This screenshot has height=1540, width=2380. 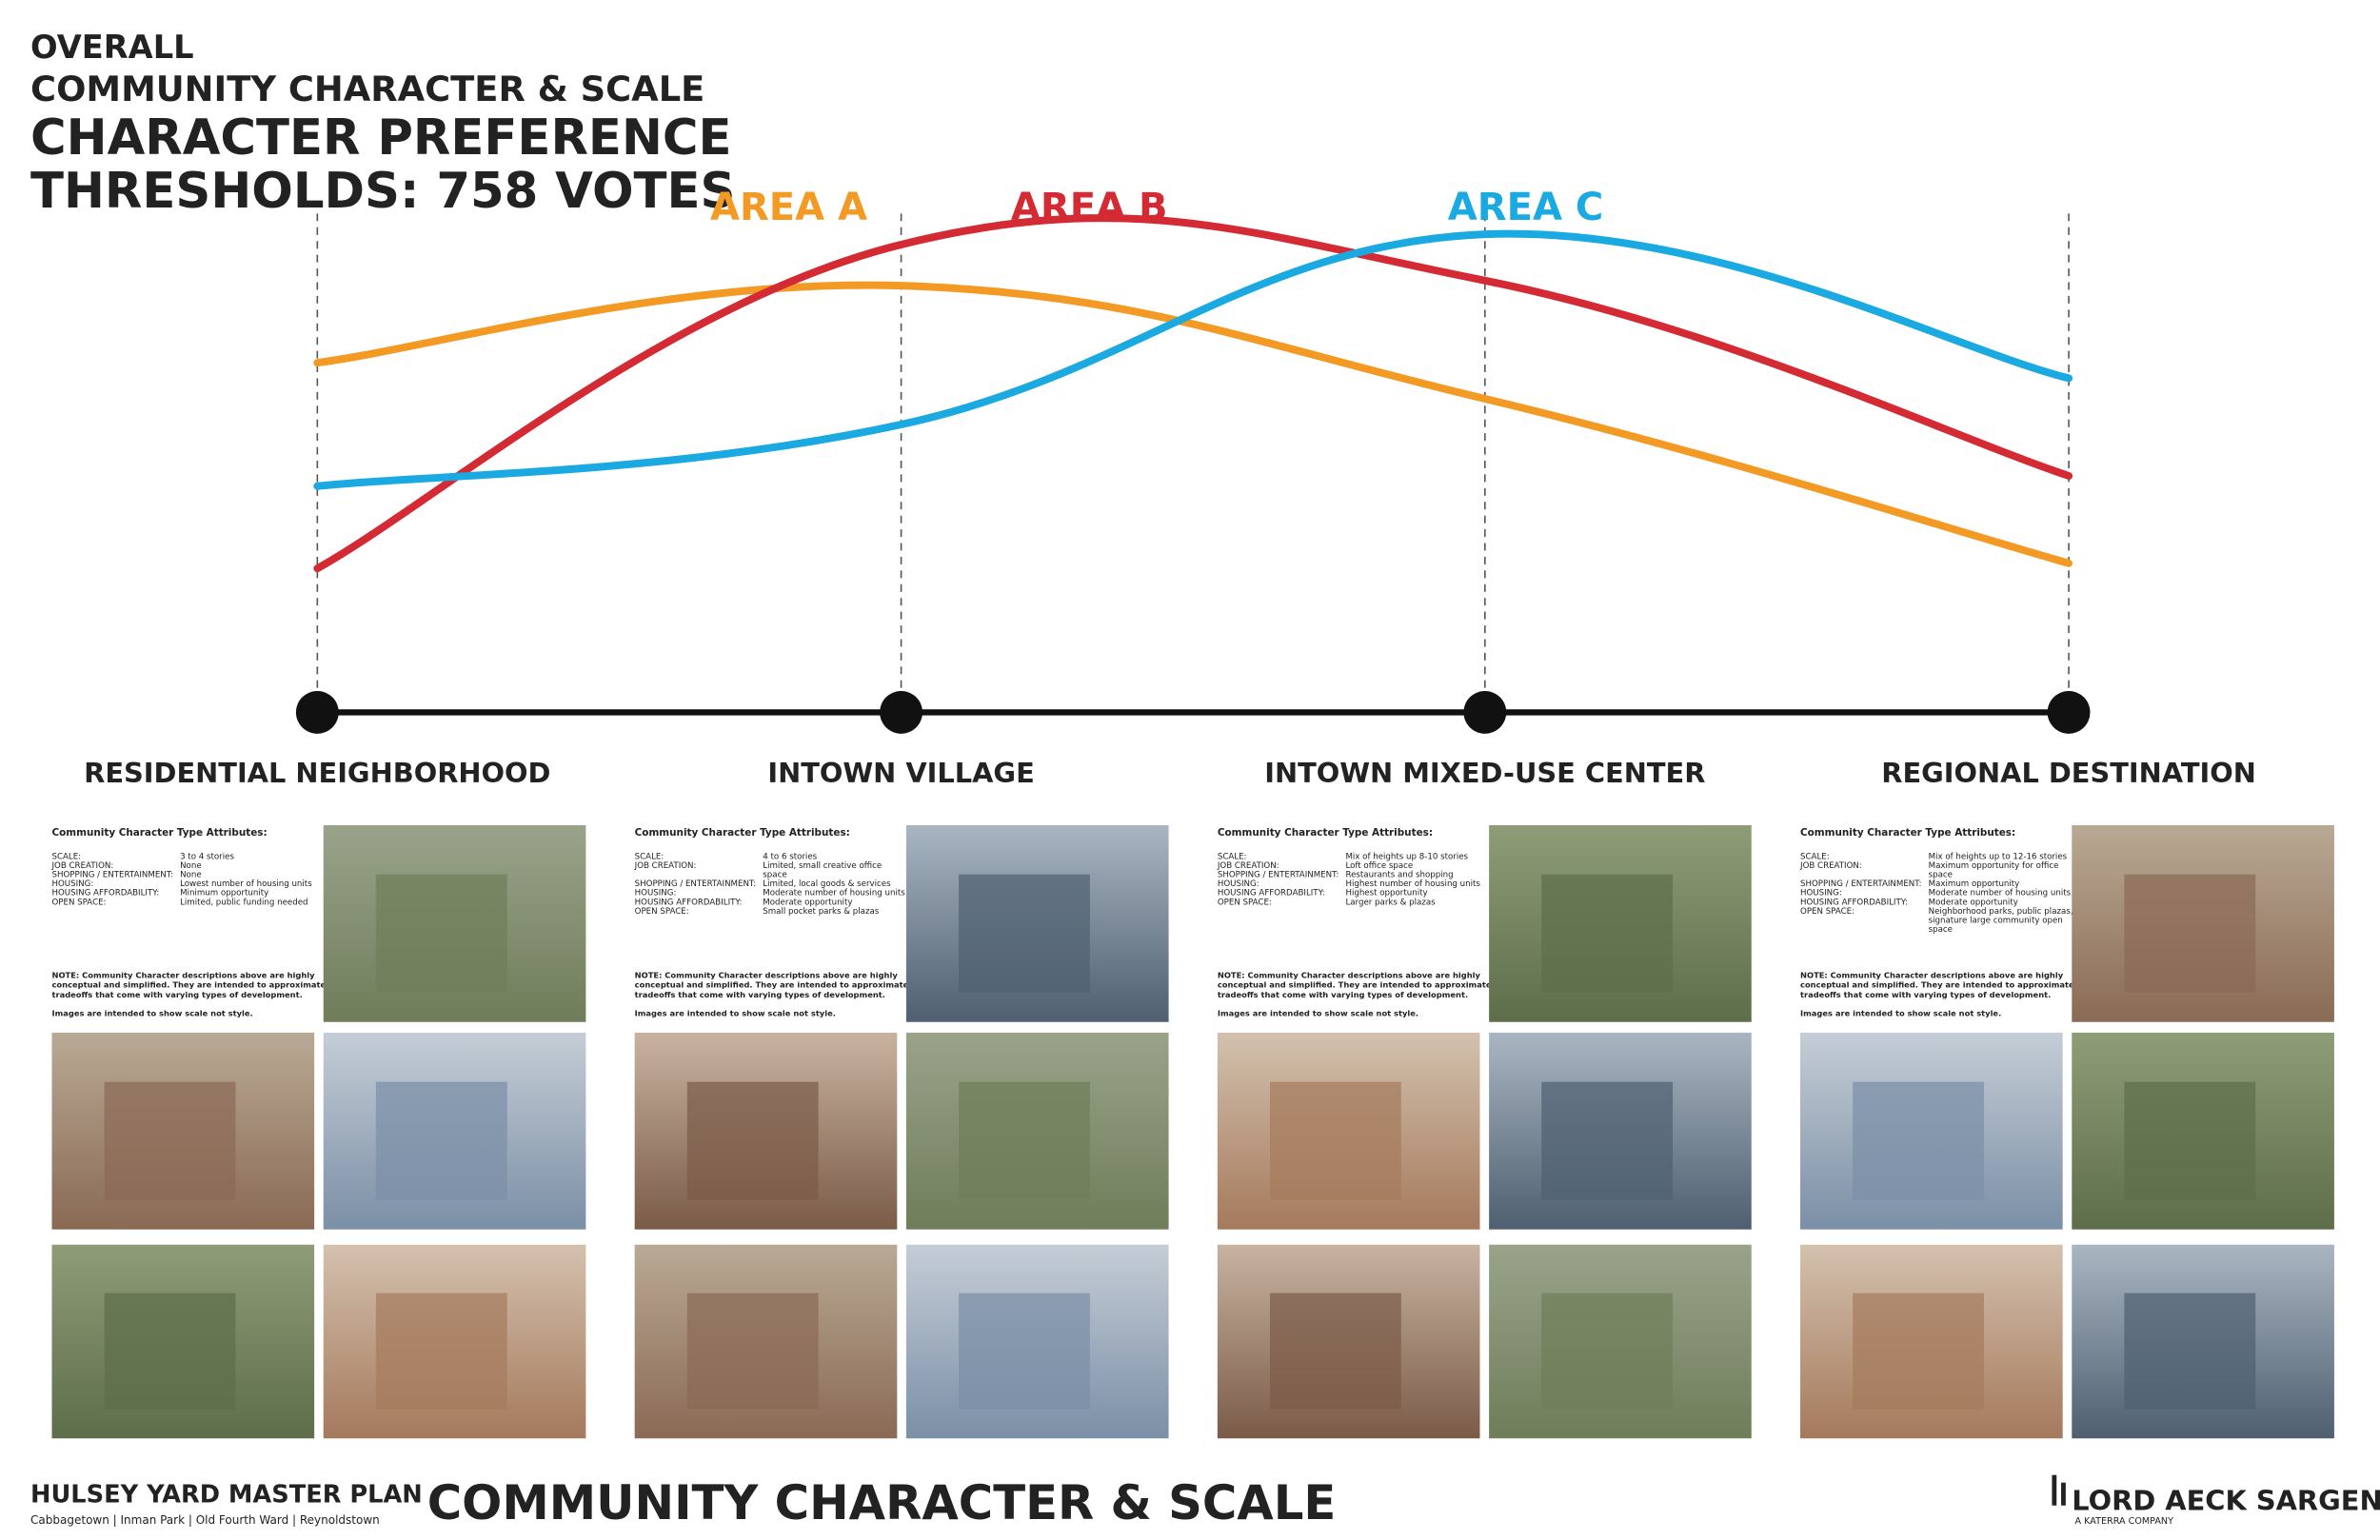 What do you see at coordinates (2226, 1501) in the screenshot?
I see `firm-name: LORD AECK SARGENT` at bounding box center [2226, 1501].